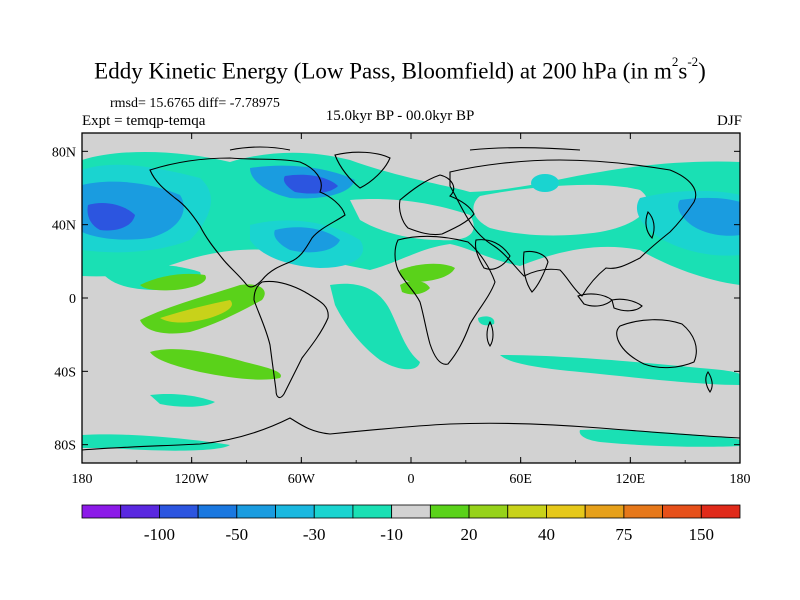 The image size is (800, 600). Describe the element at coordinates (702, 534) in the screenshot. I see `colorbar-label: 150` at that location.